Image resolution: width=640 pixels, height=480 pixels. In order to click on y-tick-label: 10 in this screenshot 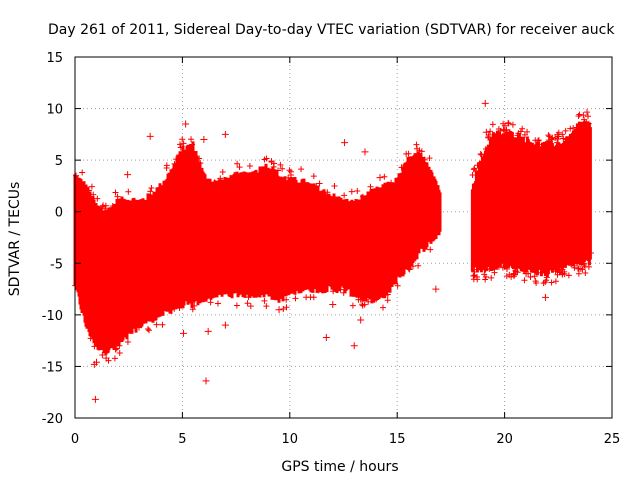, I will do `click(54, 110)`.